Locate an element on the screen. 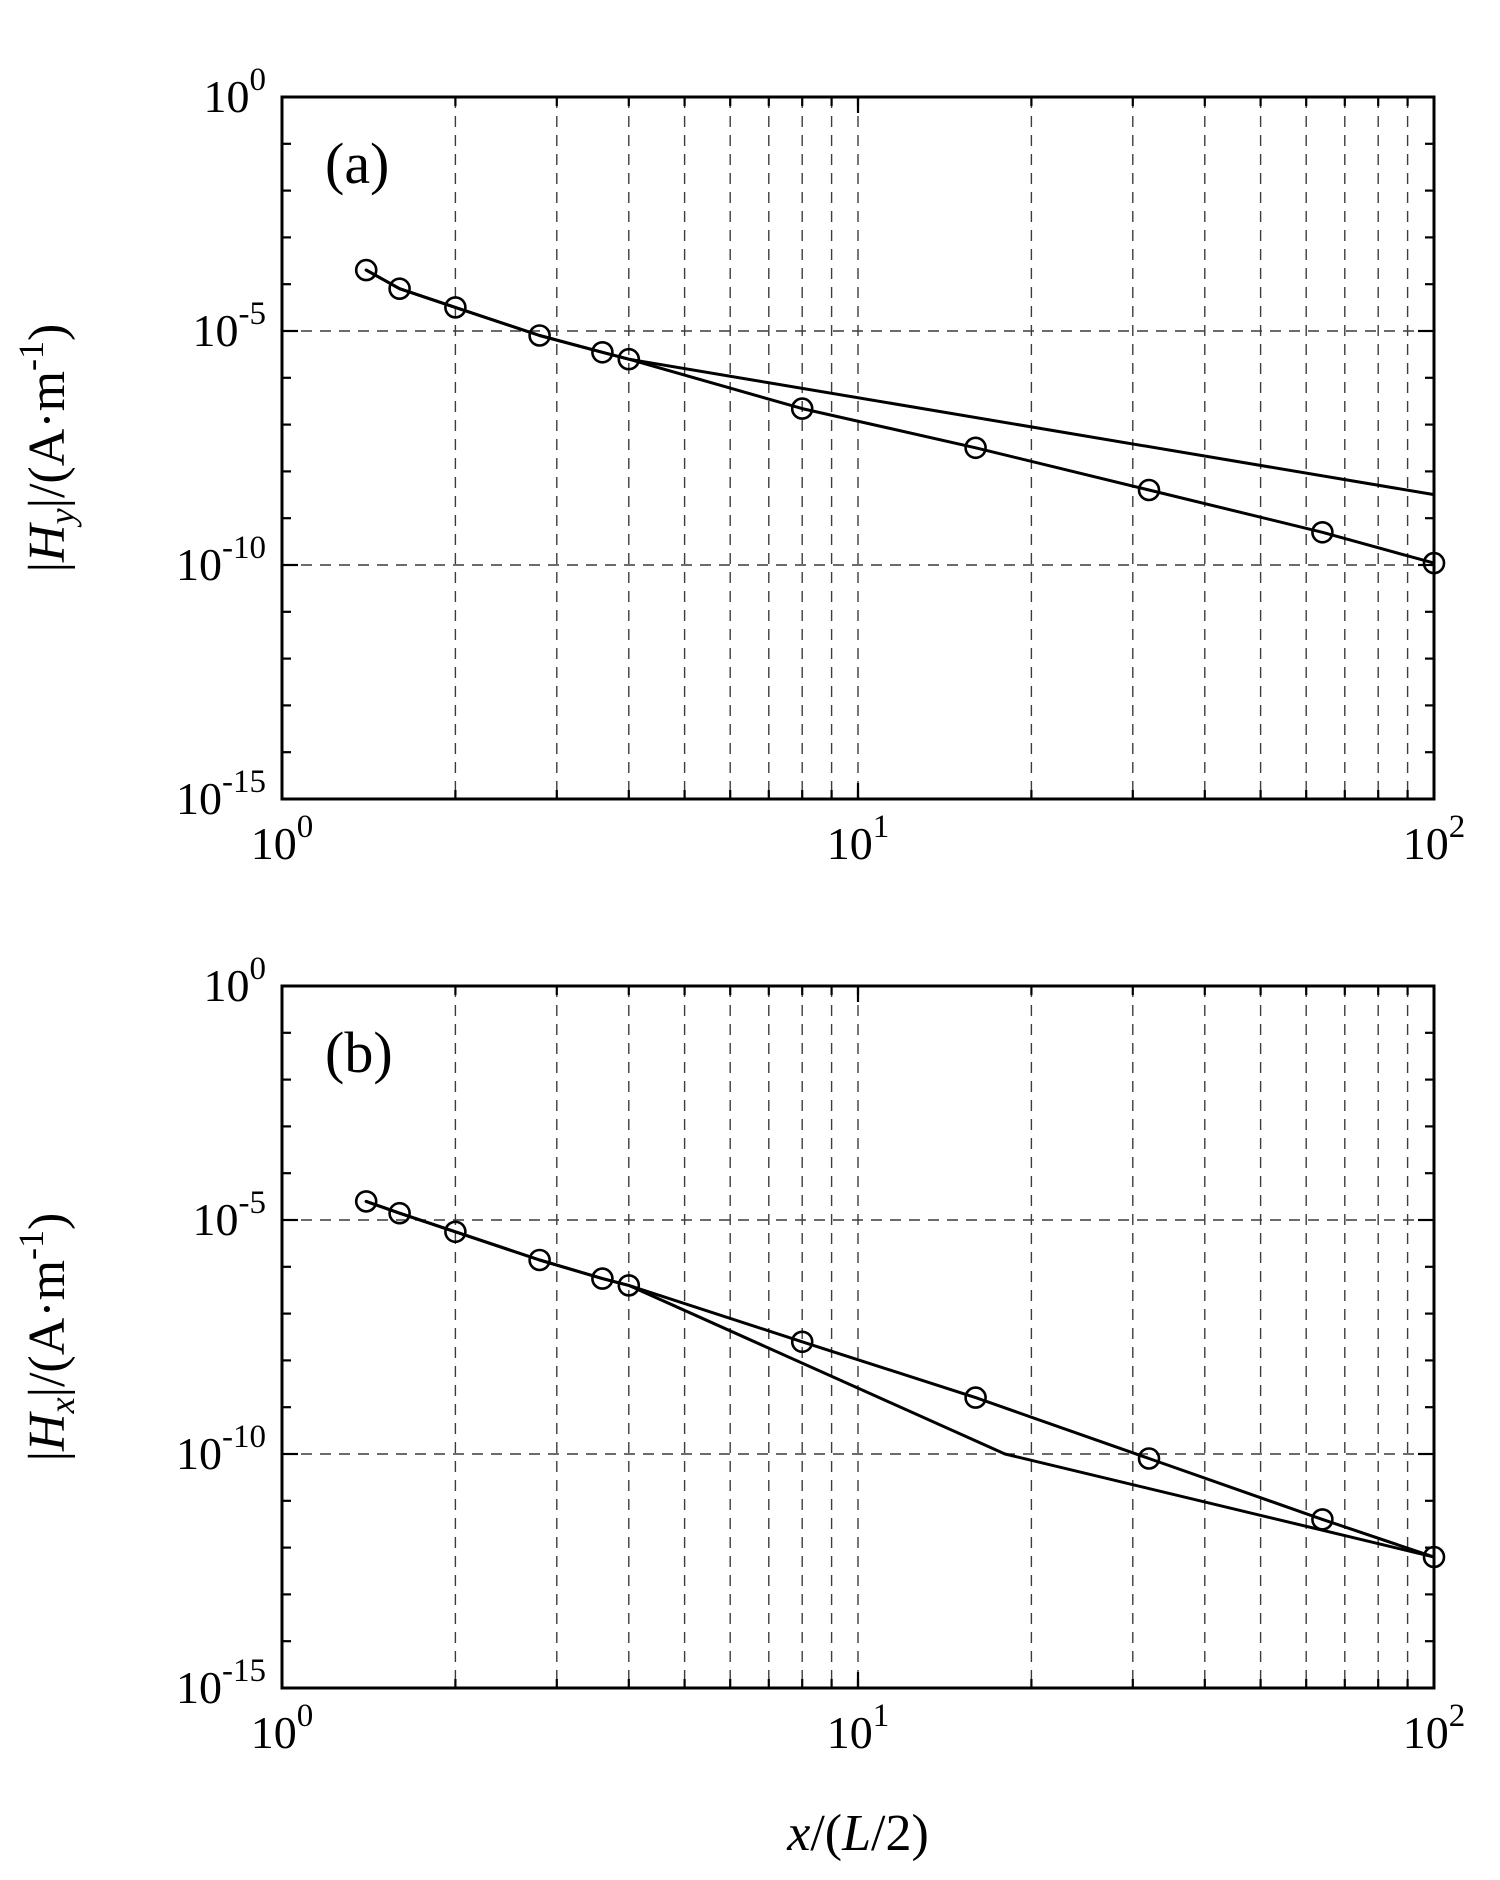 This screenshot has width=1500, height=1880. series-hy-exact-markers is located at coordinates (900, 416).